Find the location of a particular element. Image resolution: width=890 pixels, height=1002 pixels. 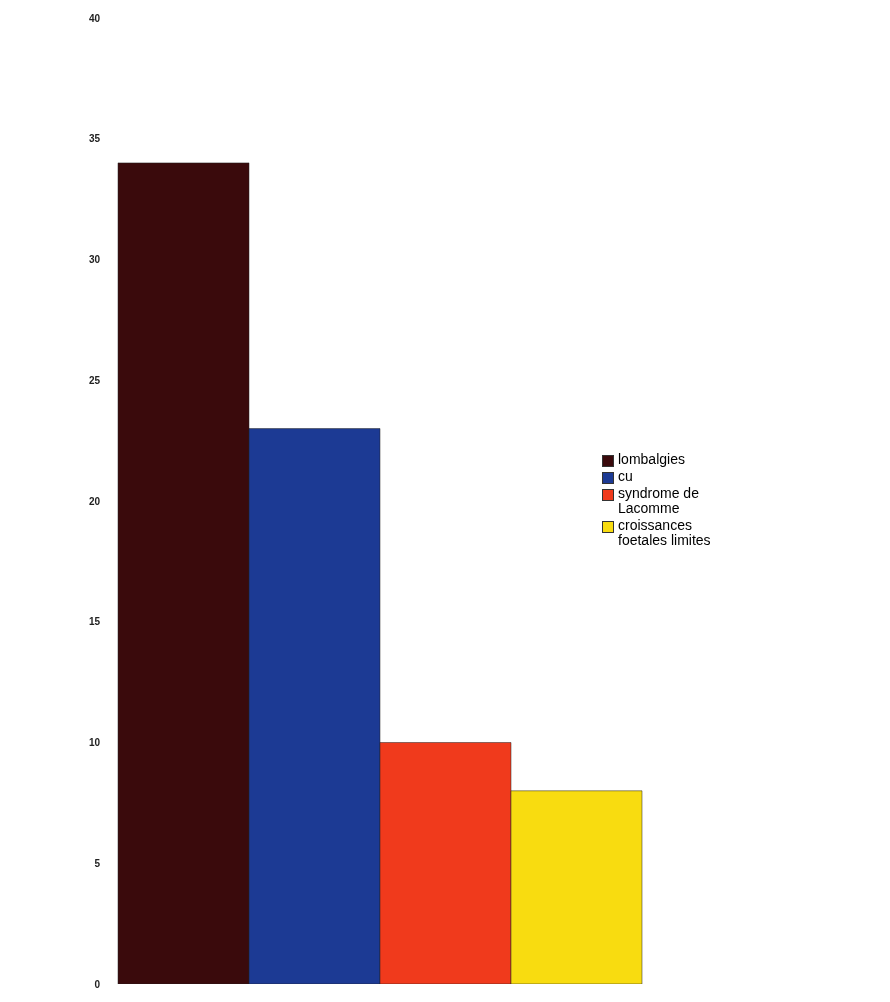

y-tick-label: 0 is located at coordinates (97, 984).